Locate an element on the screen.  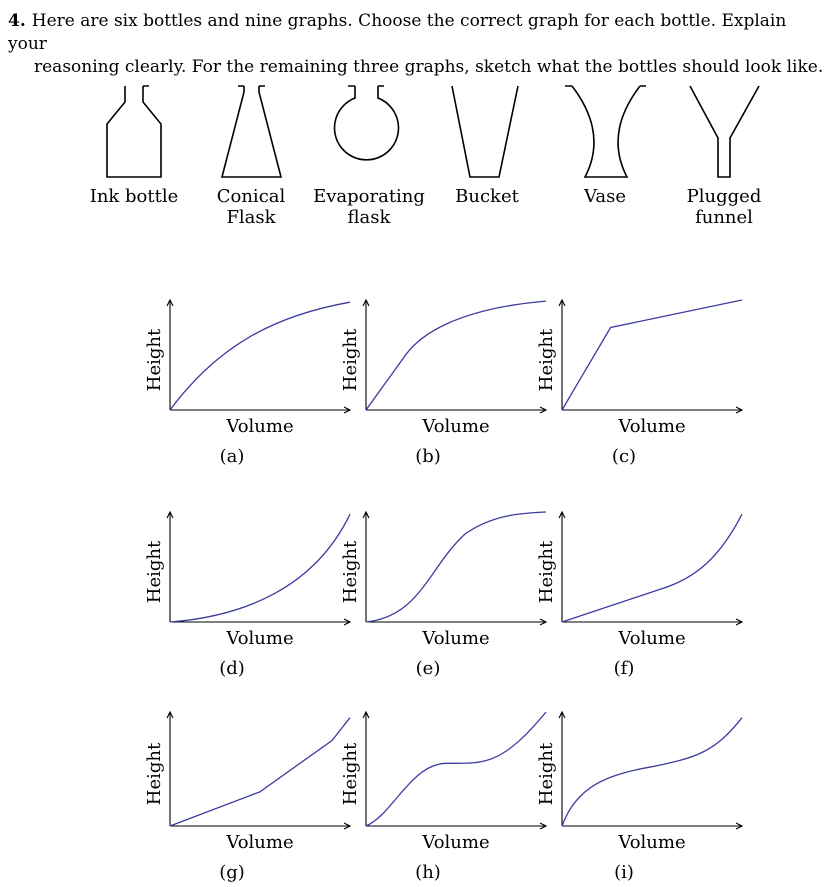
graph-c-ylabel: Height is located at coordinates (546, 359).